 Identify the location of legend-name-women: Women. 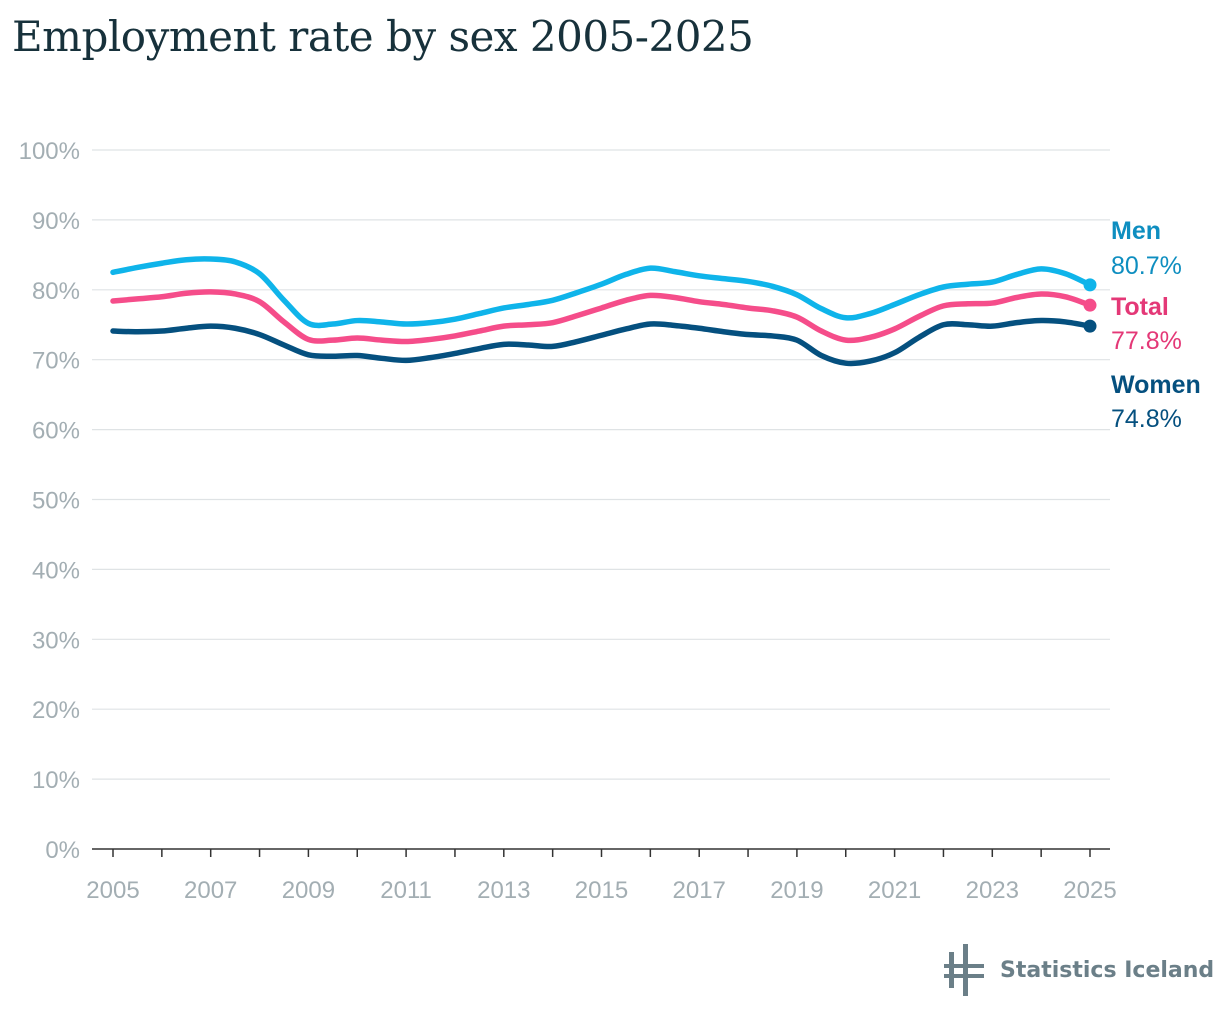
(1156, 385).